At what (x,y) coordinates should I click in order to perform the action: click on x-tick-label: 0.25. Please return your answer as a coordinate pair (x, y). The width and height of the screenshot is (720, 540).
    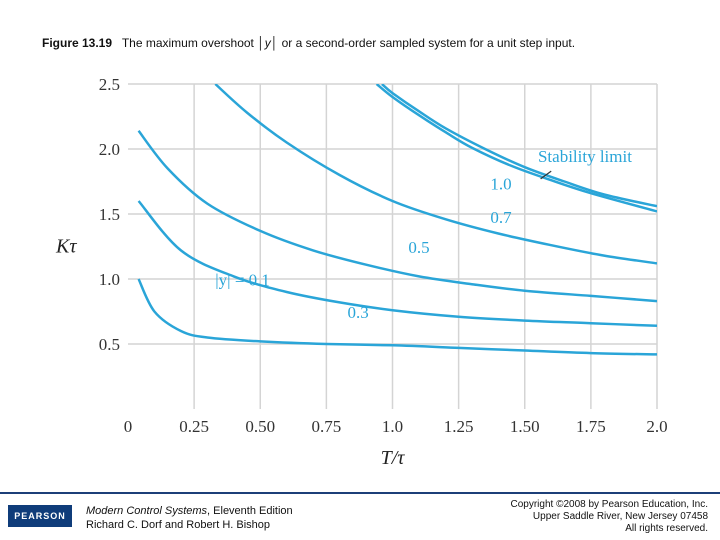
    Looking at the image, I should click on (194, 426).